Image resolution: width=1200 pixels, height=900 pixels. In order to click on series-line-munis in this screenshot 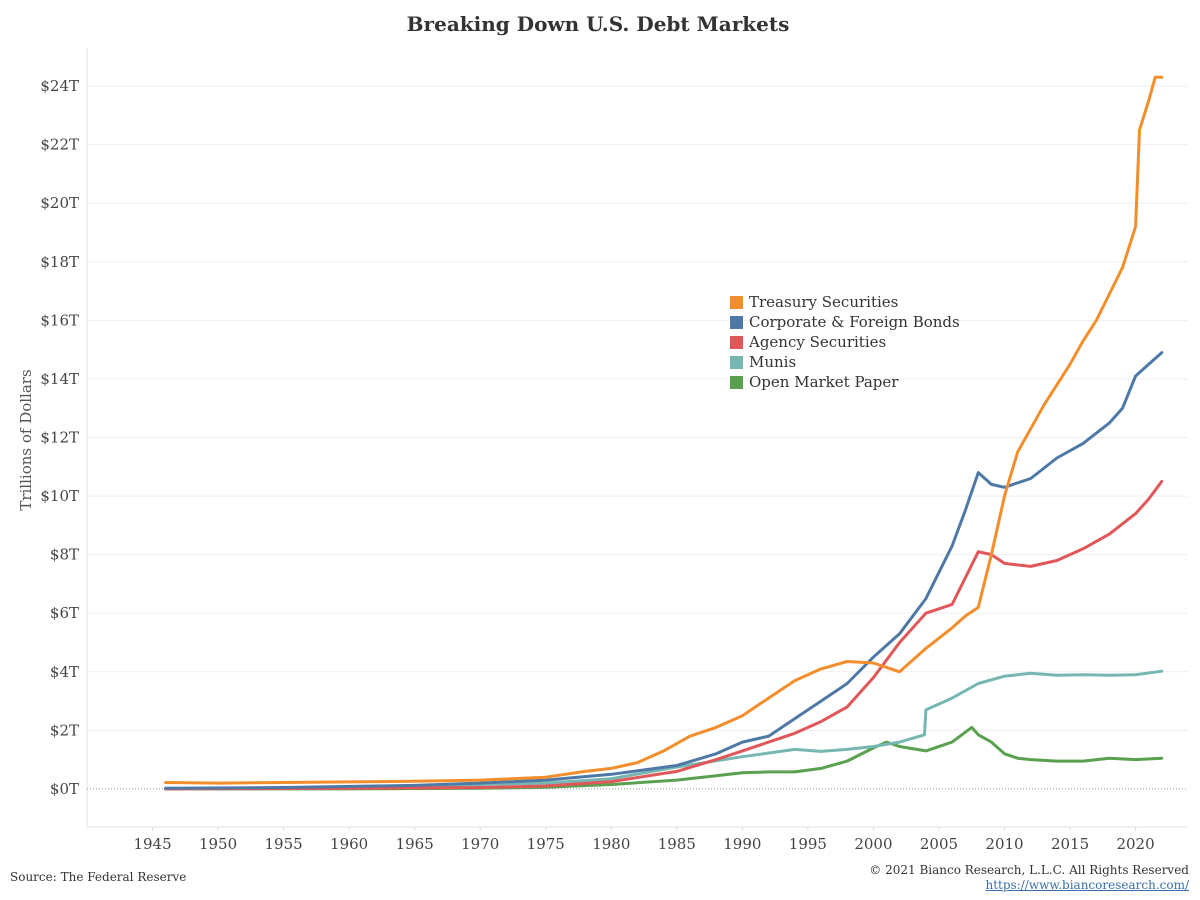, I will do `click(664, 730)`.